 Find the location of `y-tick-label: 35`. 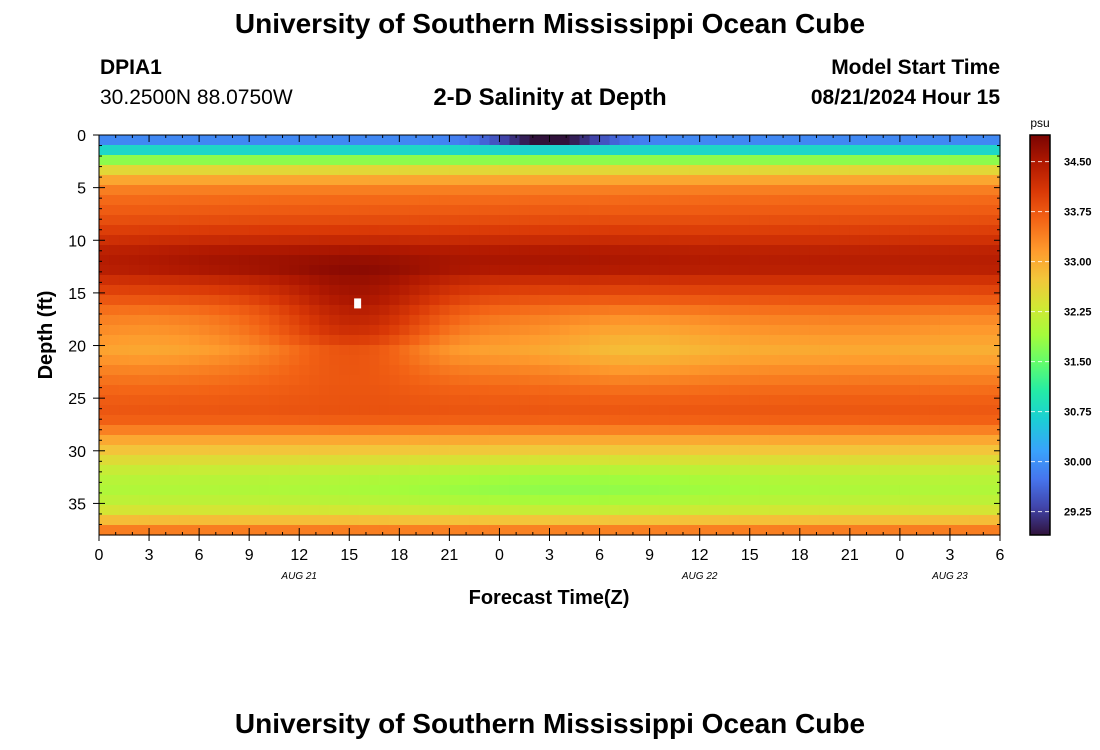

y-tick-label: 35 is located at coordinates (77, 504).